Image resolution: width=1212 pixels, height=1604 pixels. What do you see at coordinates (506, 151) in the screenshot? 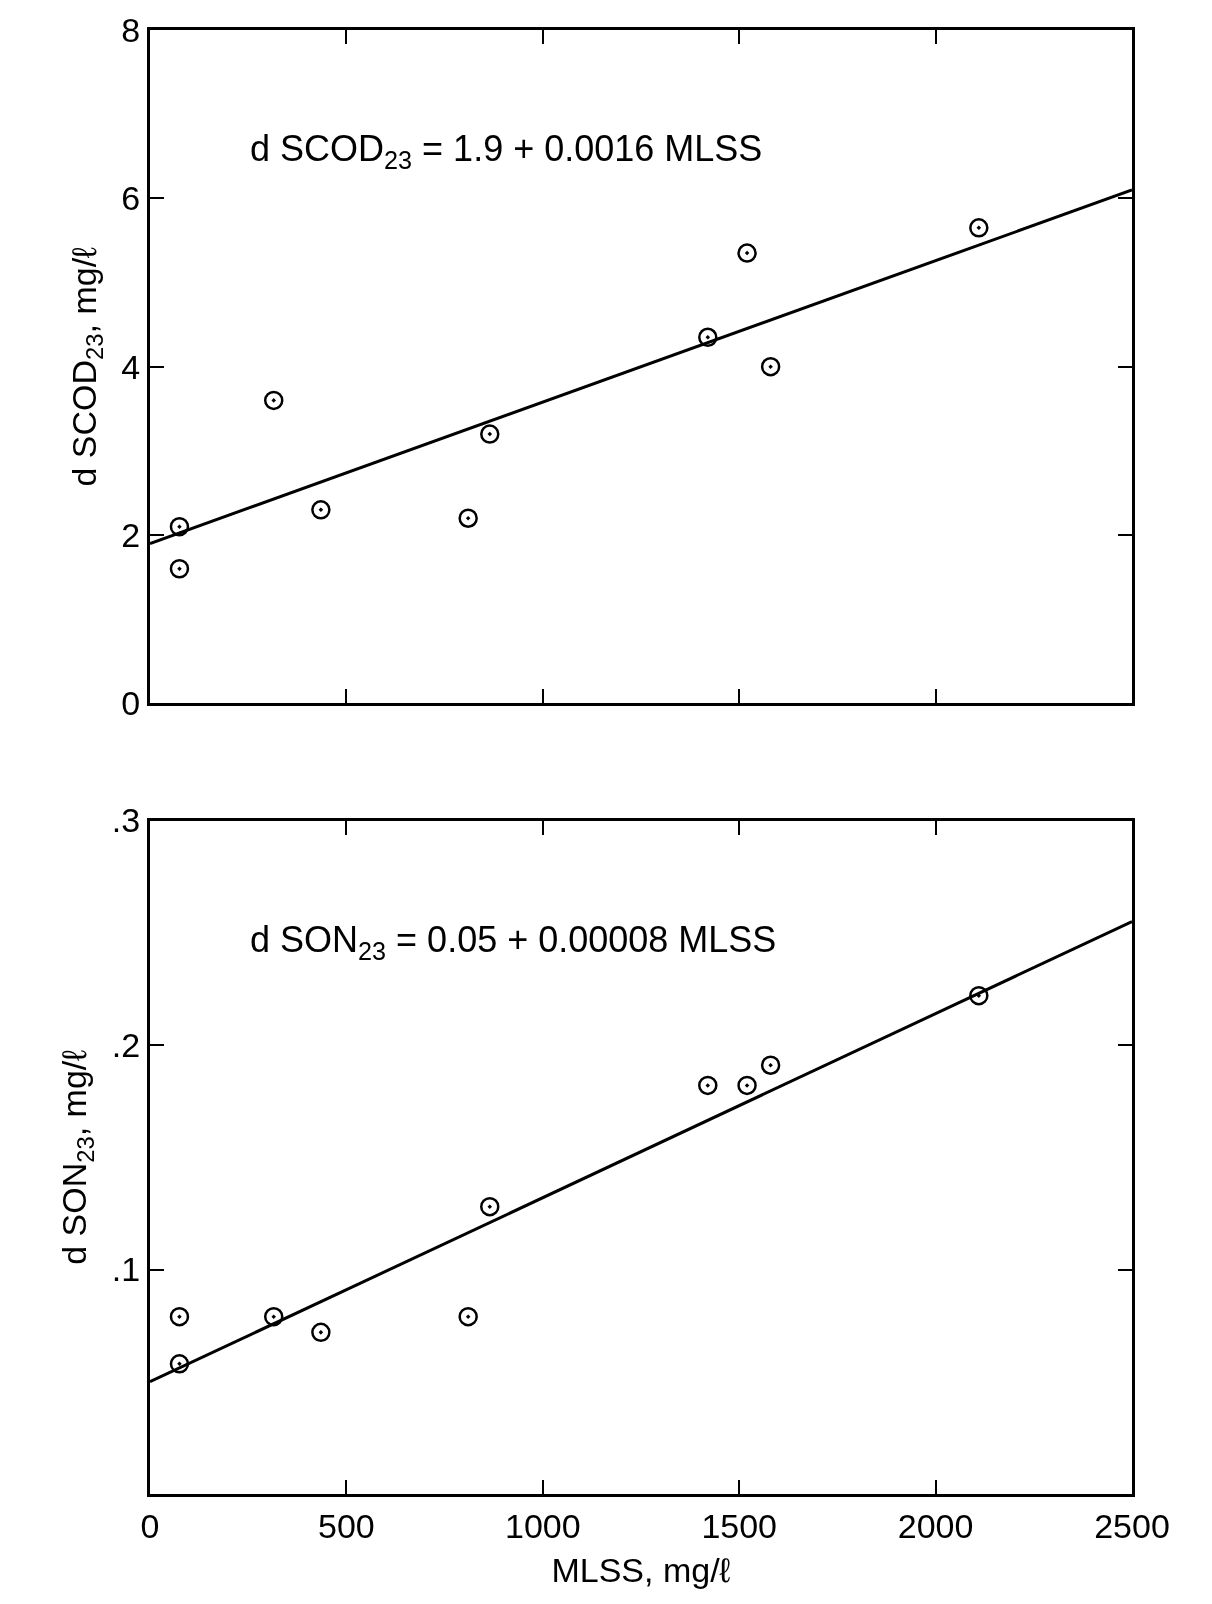
I see `annotation: d SCOD$_{23}$ = 1.9 + 0.0016 MLSS` at bounding box center [506, 151].